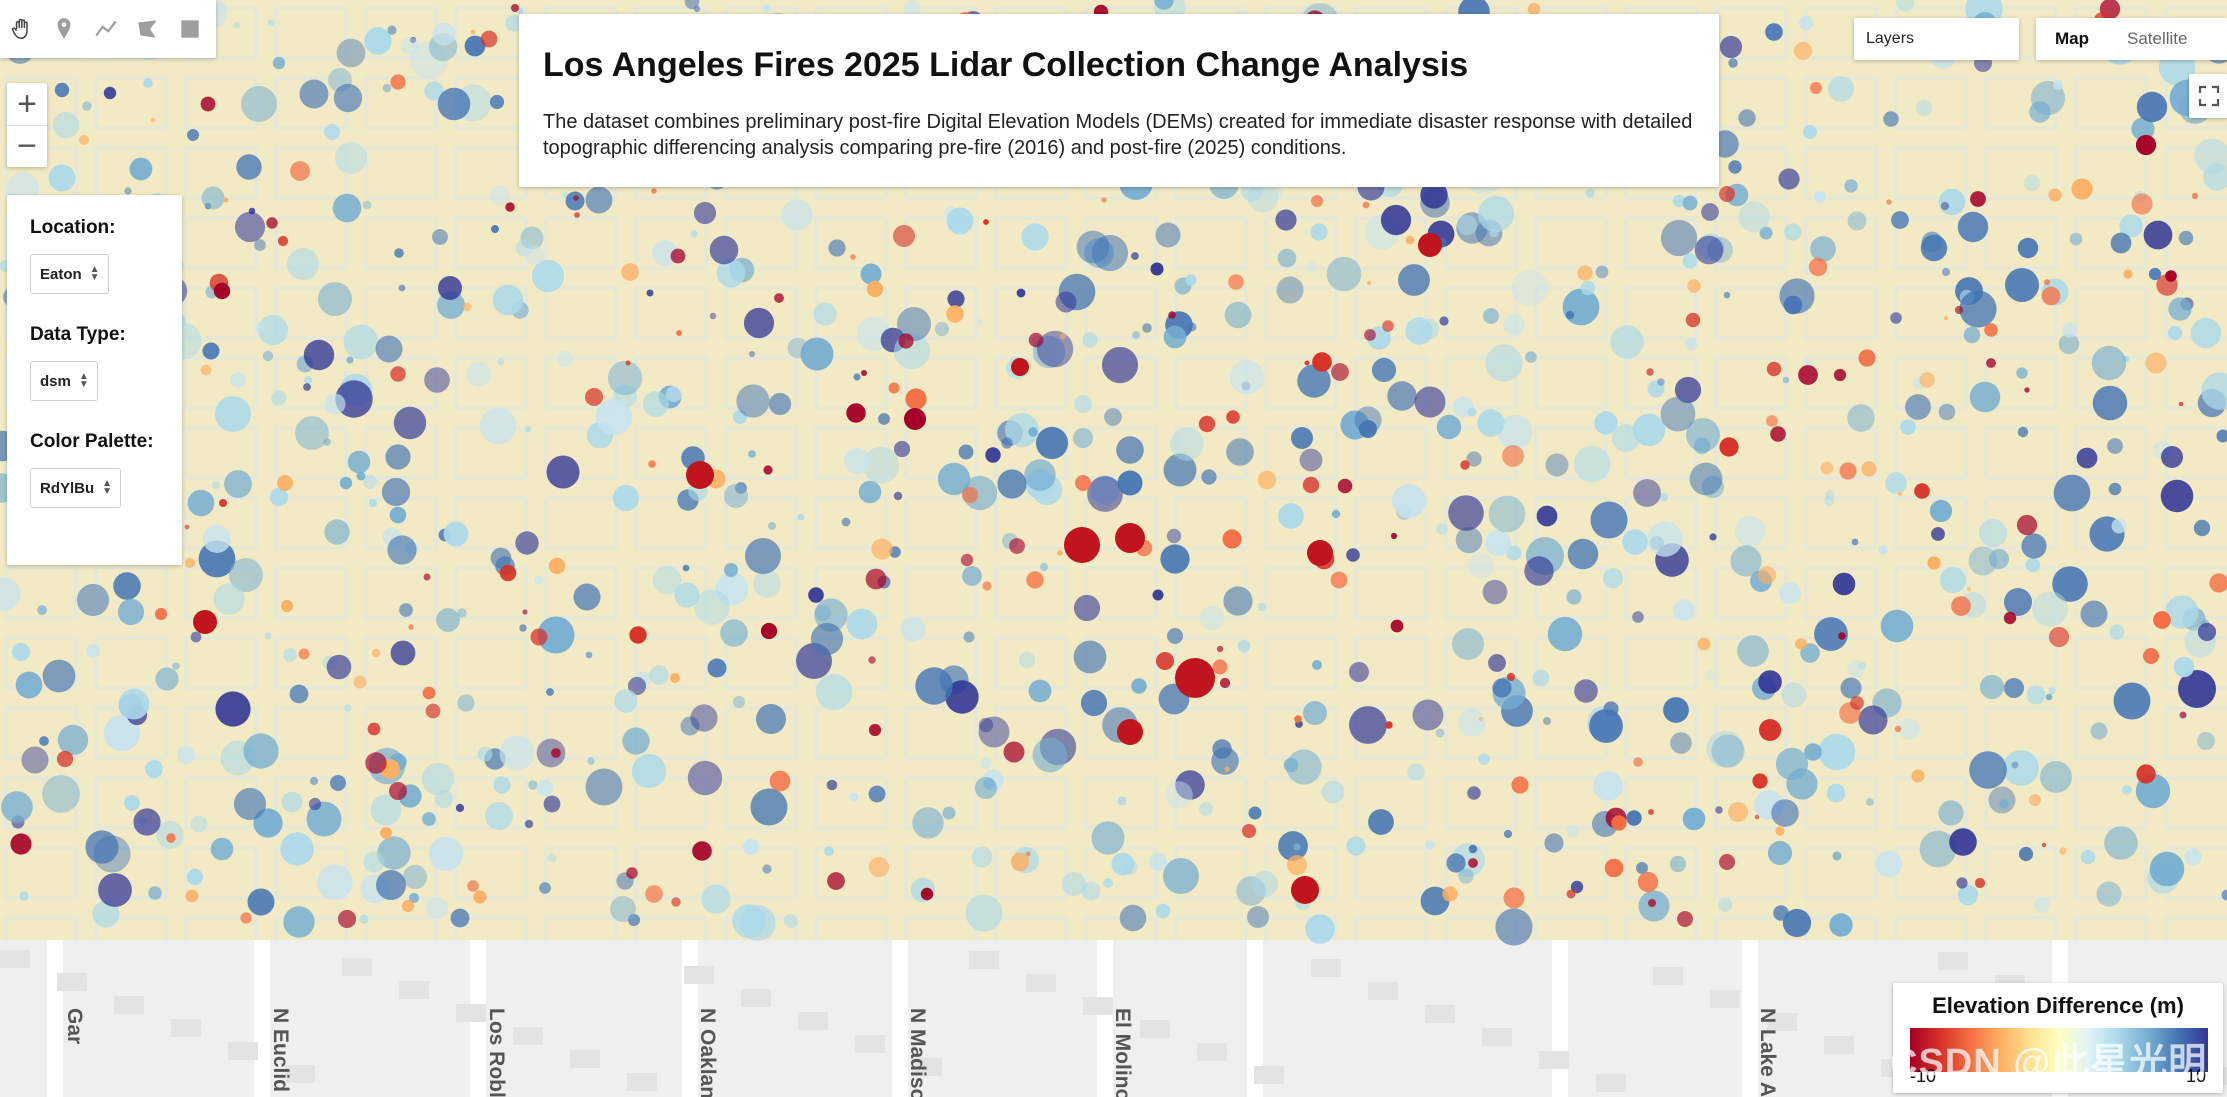 The image size is (2227, 1097). I want to click on street-label: Los Robles, so click(496, 1052).